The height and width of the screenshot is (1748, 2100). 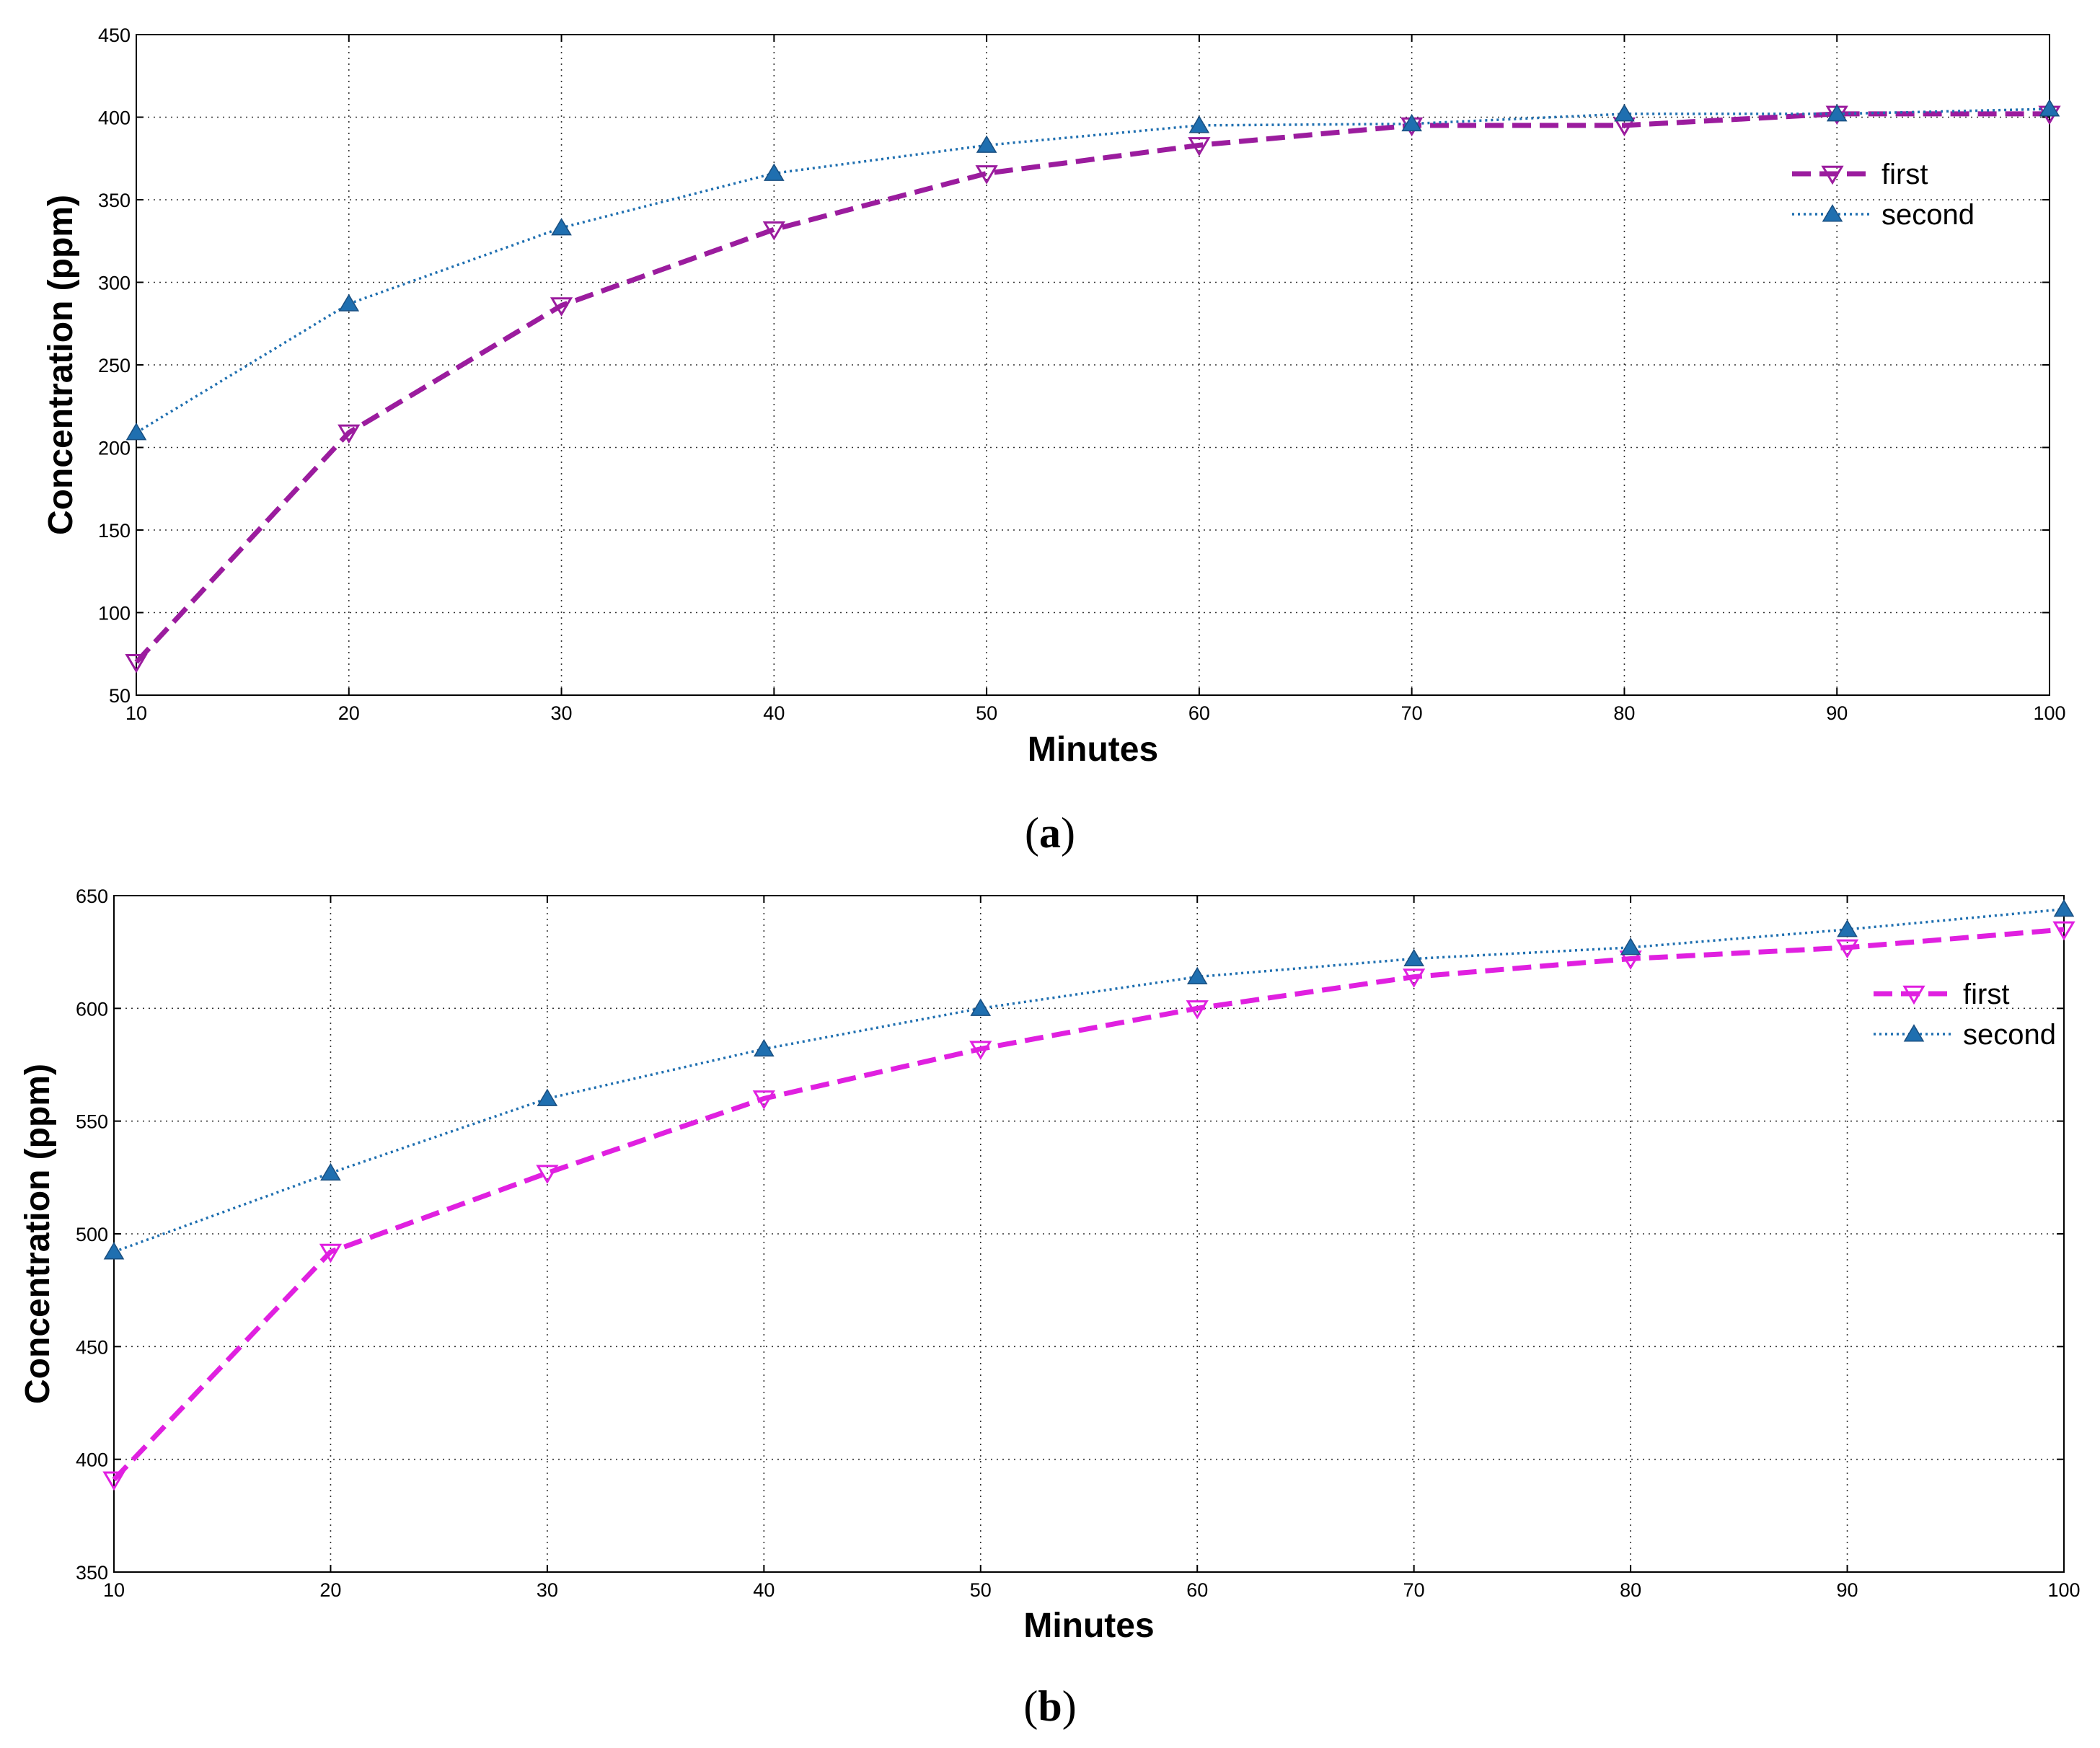 I want to click on y-tick-label: 550, so click(x=92, y=1122).